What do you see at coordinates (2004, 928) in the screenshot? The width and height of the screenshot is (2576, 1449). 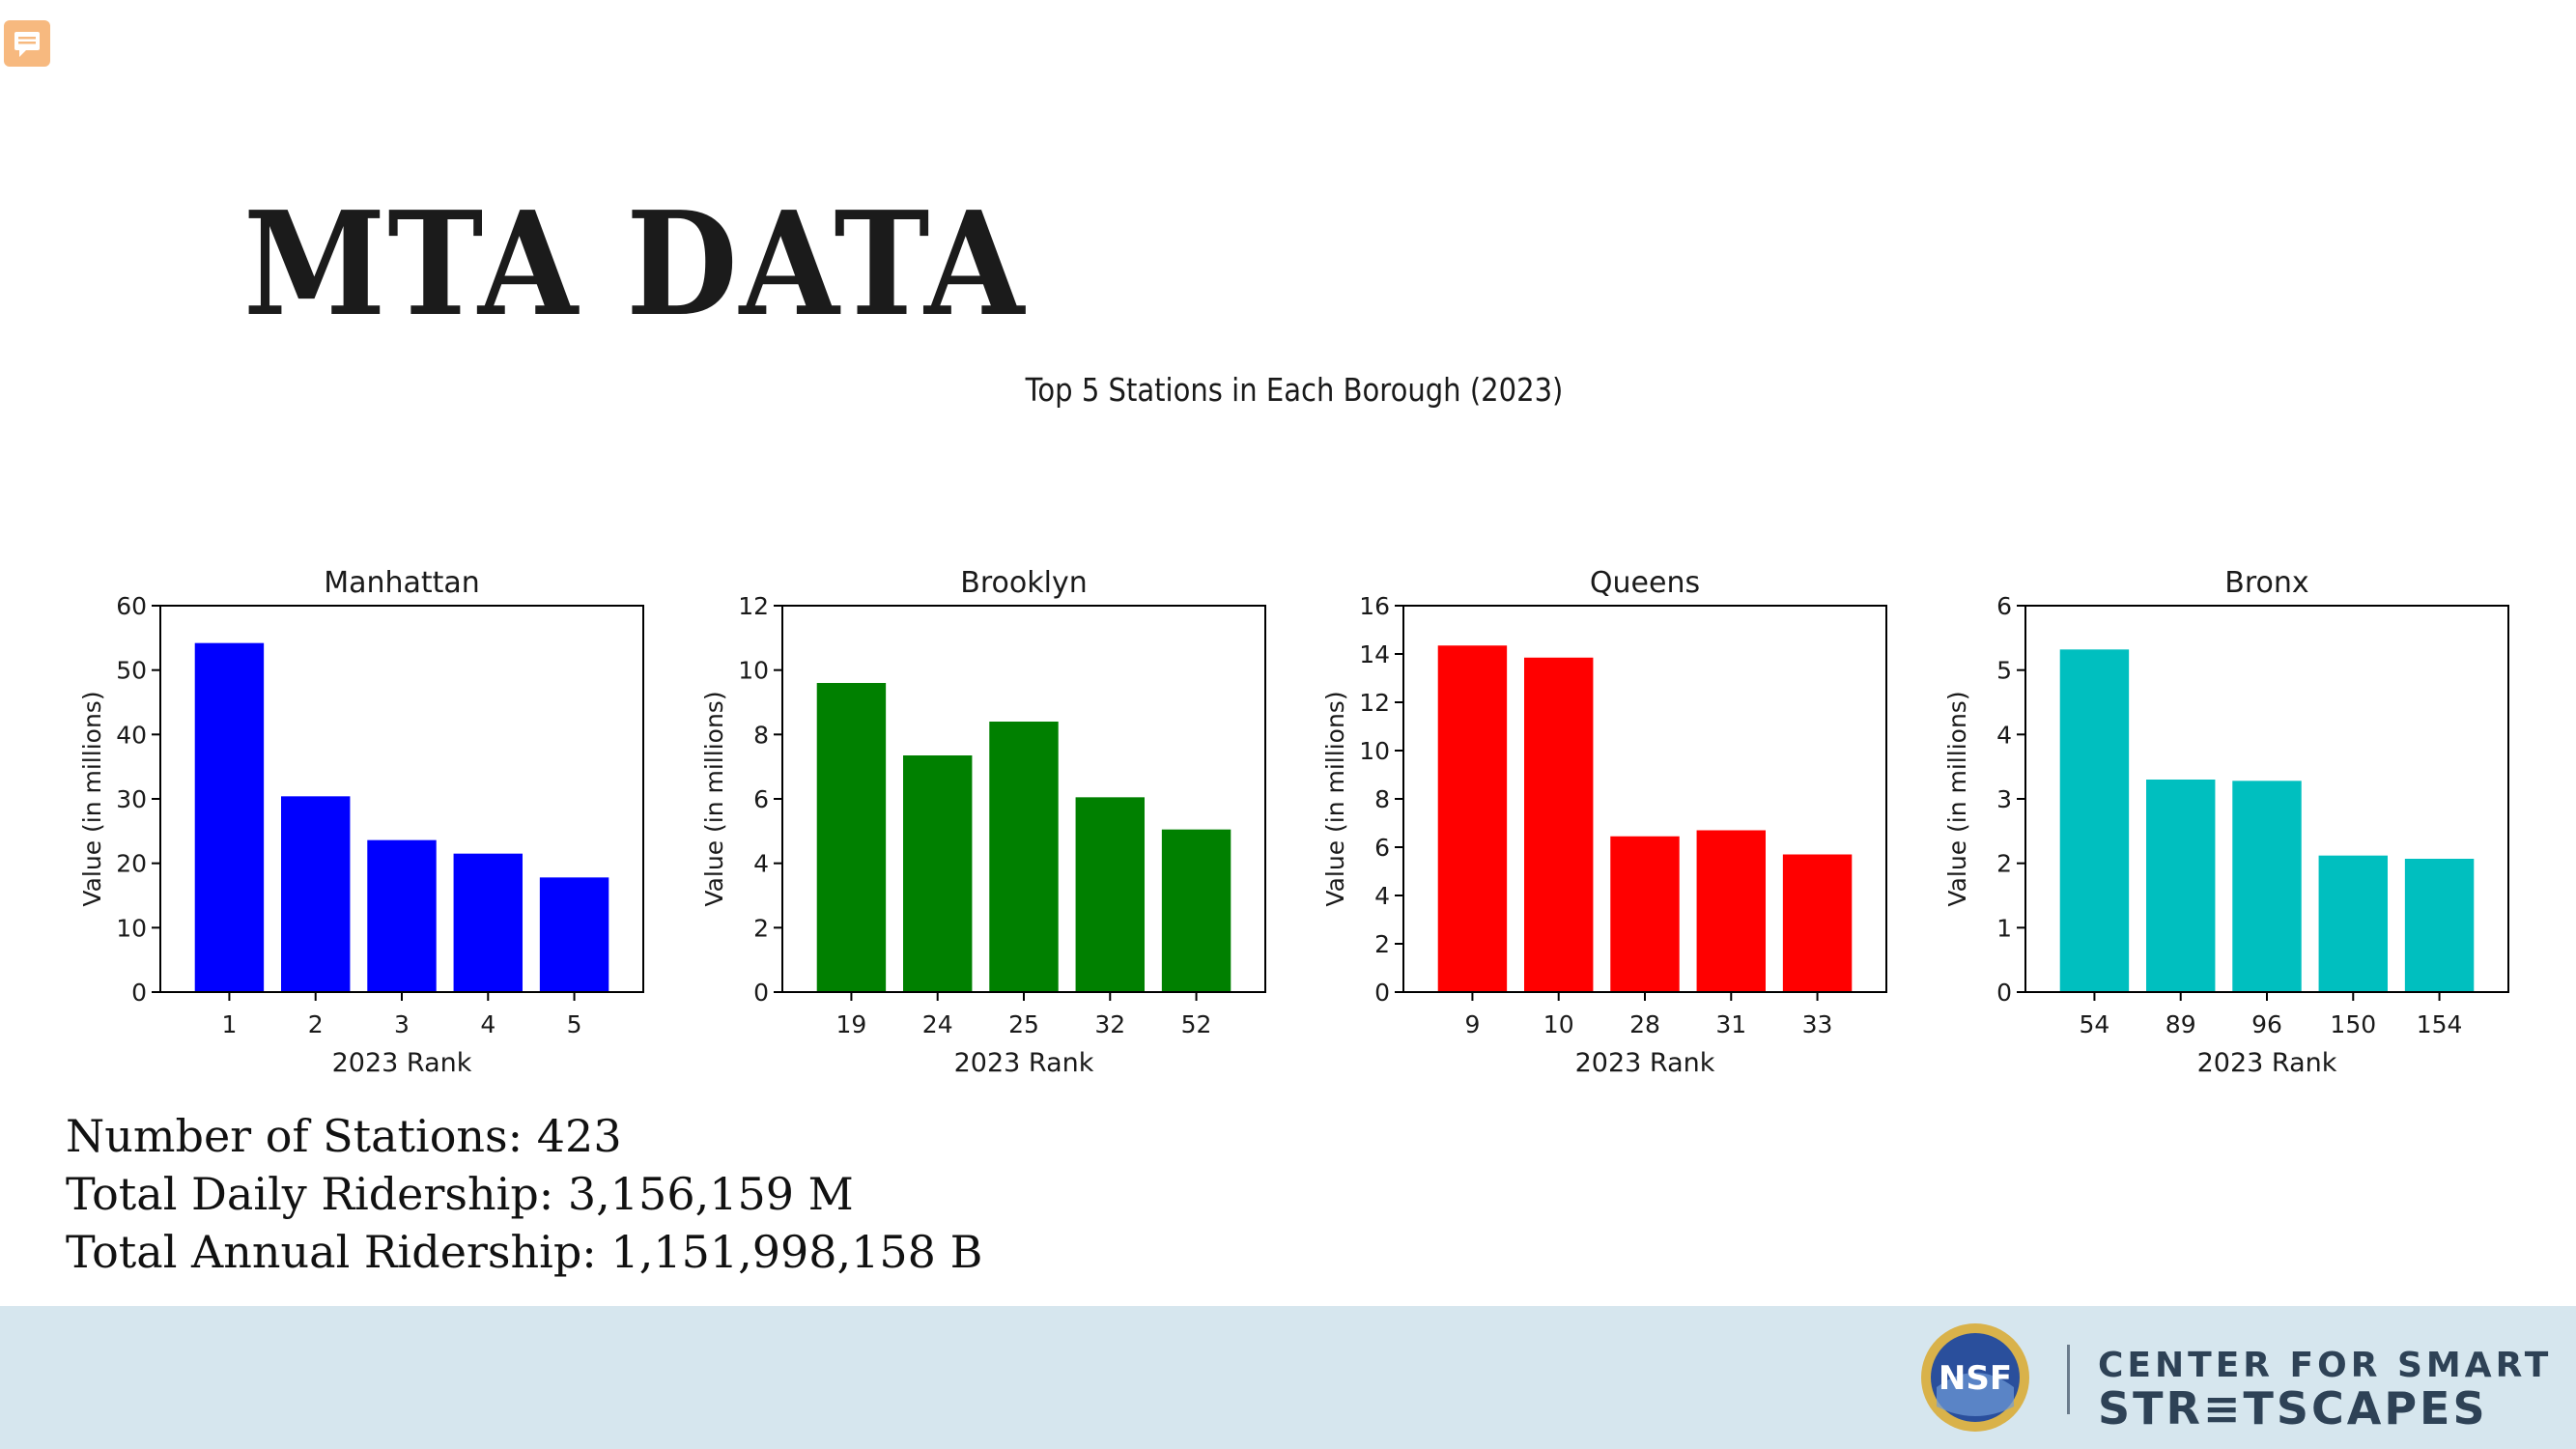 I see `y-tick-label: 1` at bounding box center [2004, 928].